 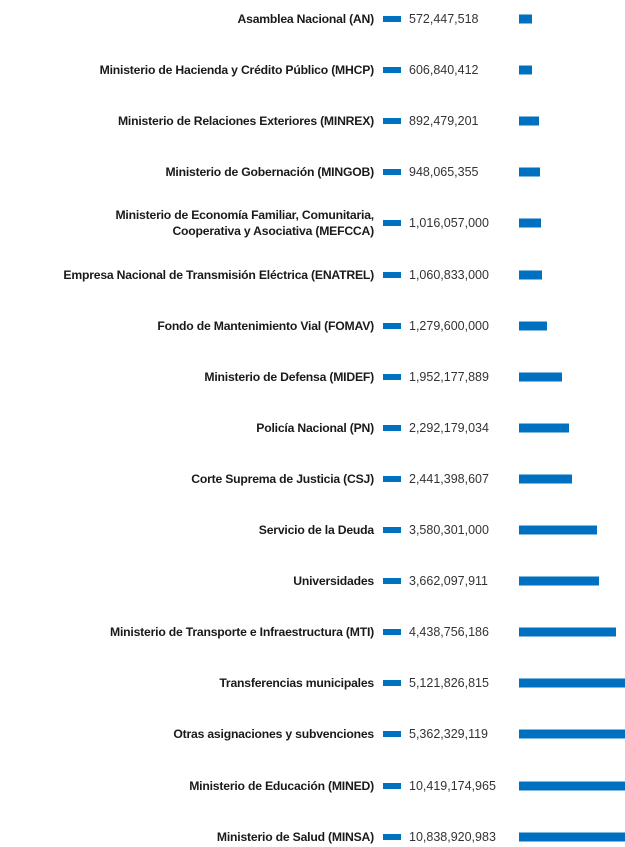 What do you see at coordinates (289, 376) in the screenshot?
I see `category-label: Ministerio de Defensa (MIDEF)` at bounding box center [289, 376].